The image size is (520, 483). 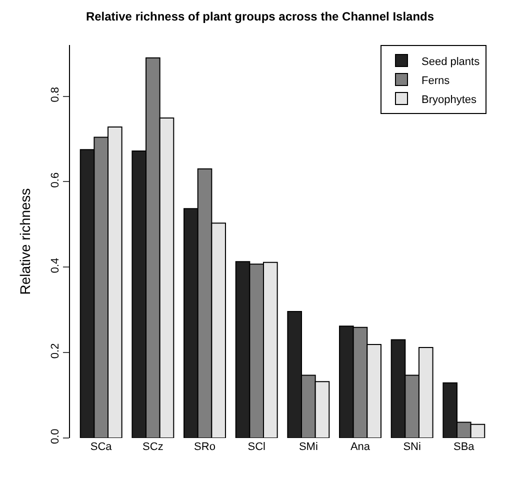 I want to click on y-axis-title: Relative richness, so click(x=25, y=241).